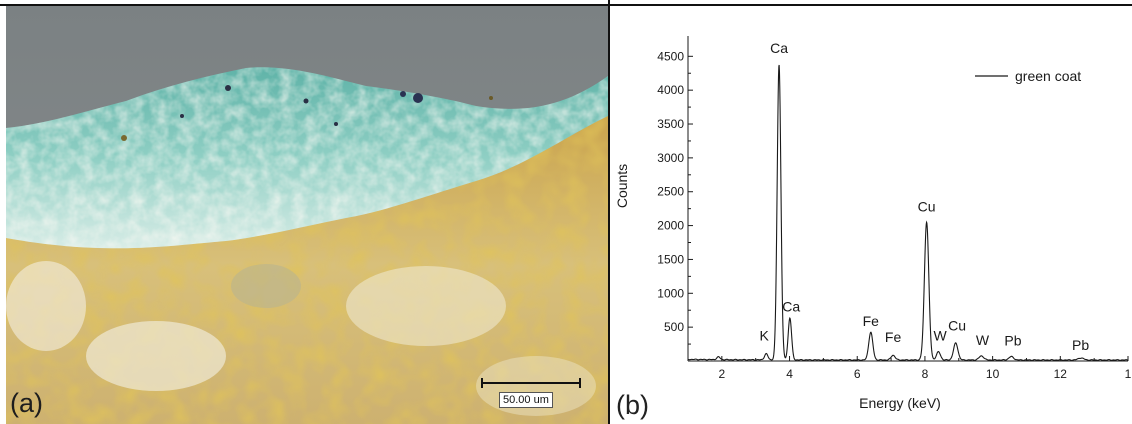 The width and height of the screenshot is (1132, 424). Describe the element at coordinates (670, 259) in the screenshot. I see `y-tick-label: 1500` at that location.